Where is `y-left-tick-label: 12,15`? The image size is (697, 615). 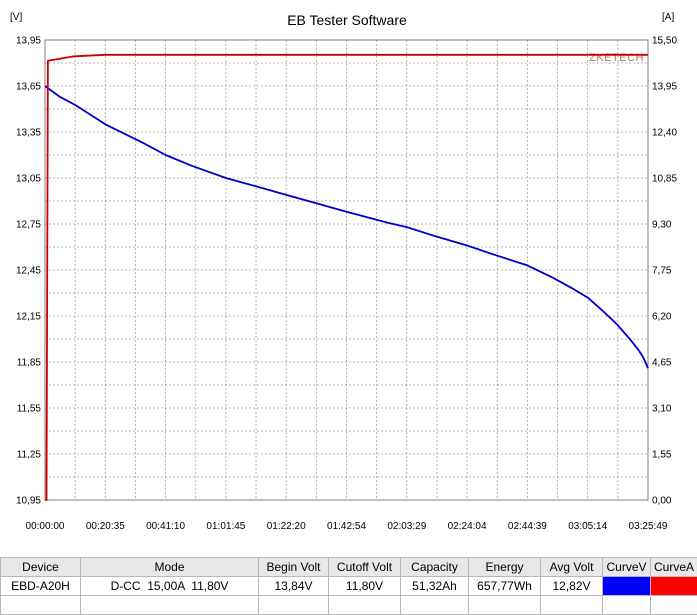 y-left-tick-label: 12,15 is located at coordinates (28, 317).